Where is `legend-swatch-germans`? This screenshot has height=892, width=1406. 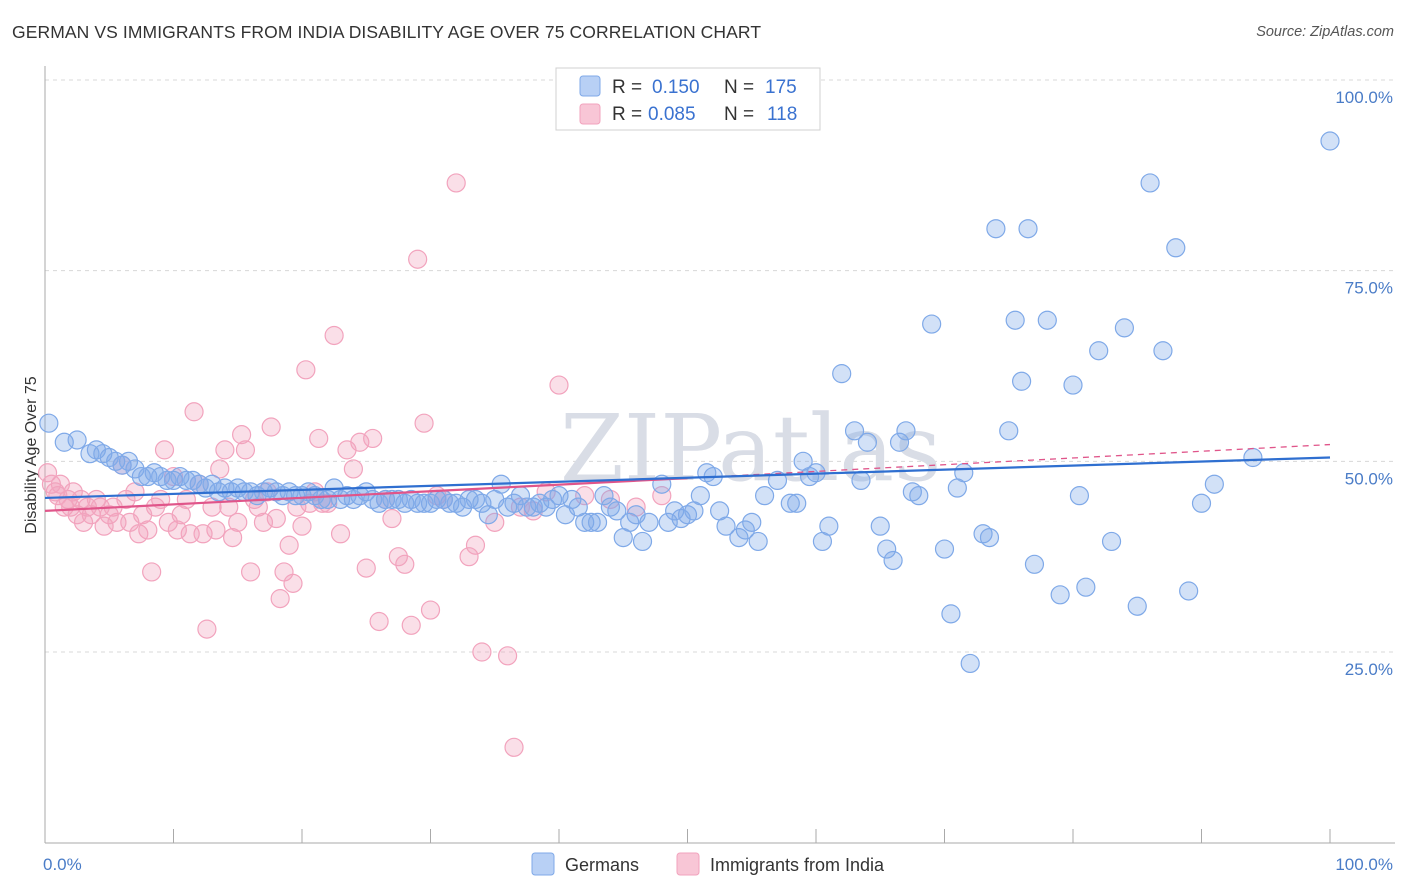 legend-swatch-germans is located at coordinates (590, 86).